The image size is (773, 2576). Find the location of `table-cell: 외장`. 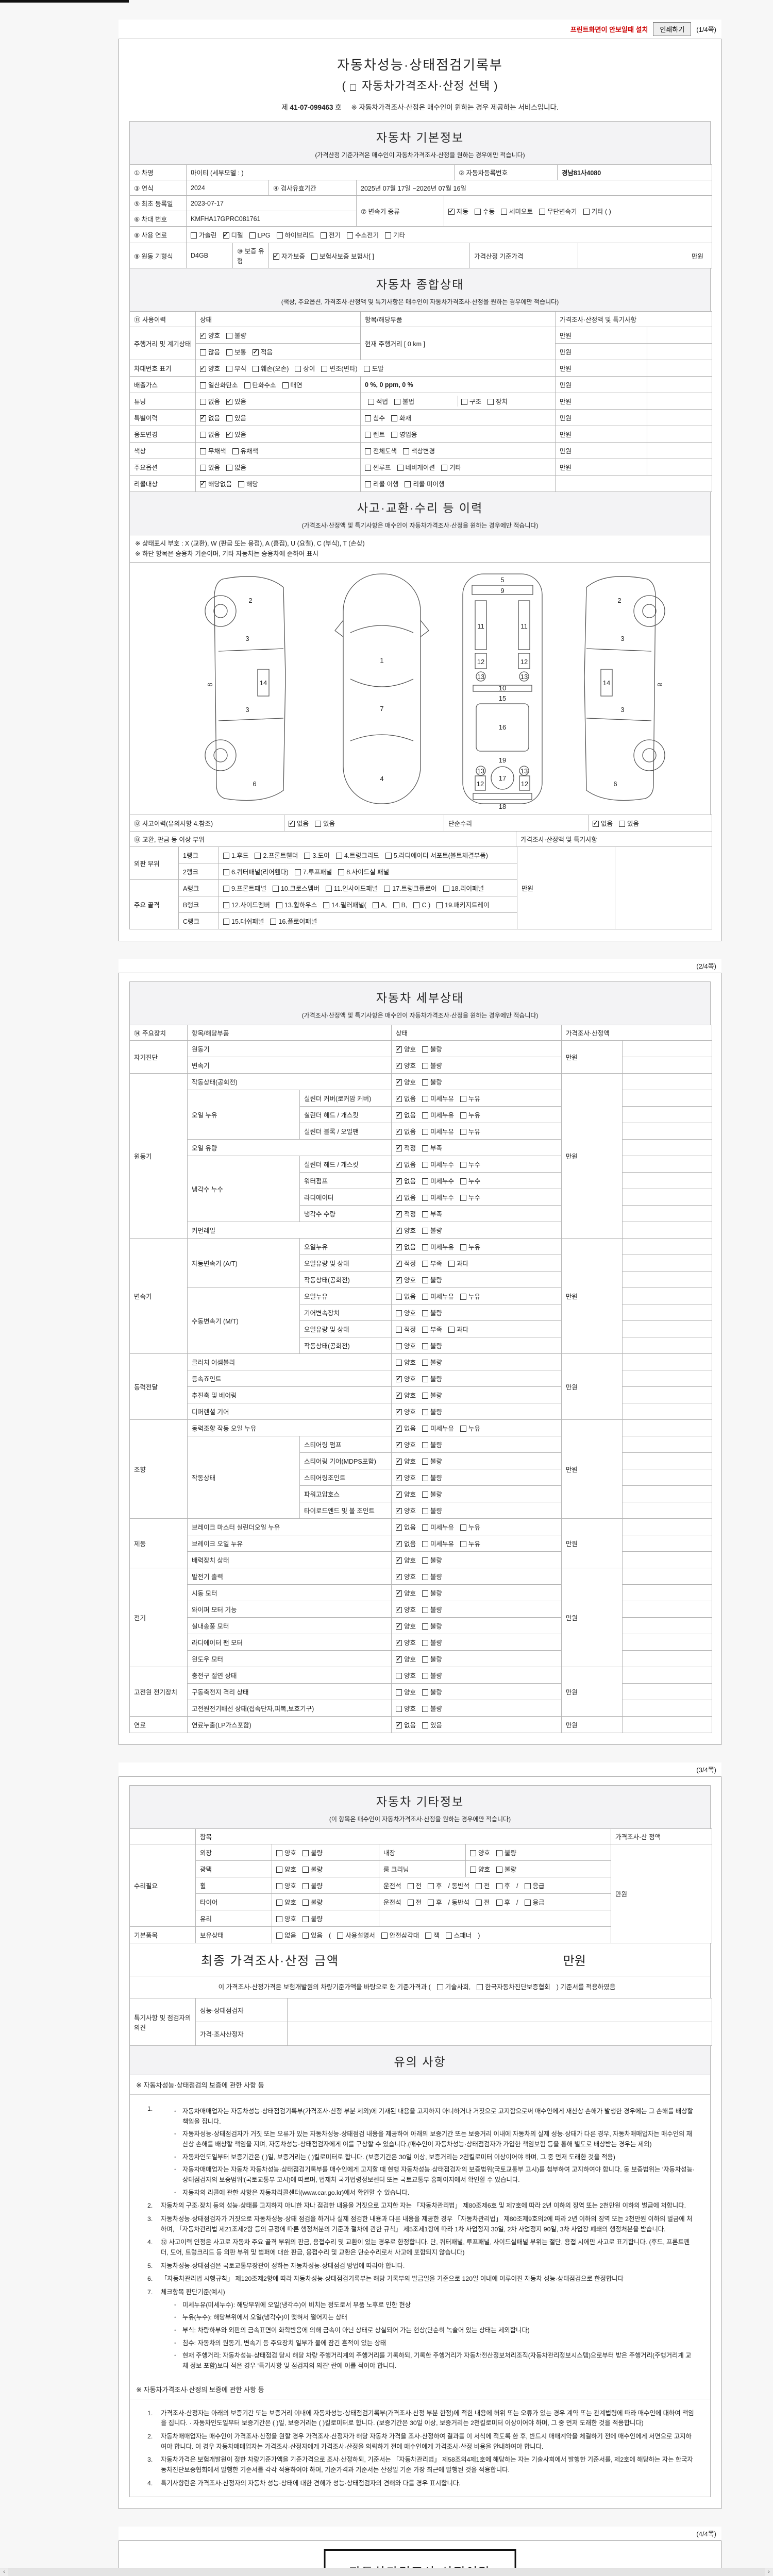

table-cell: 외장 is located at coordinates (233, 1852).